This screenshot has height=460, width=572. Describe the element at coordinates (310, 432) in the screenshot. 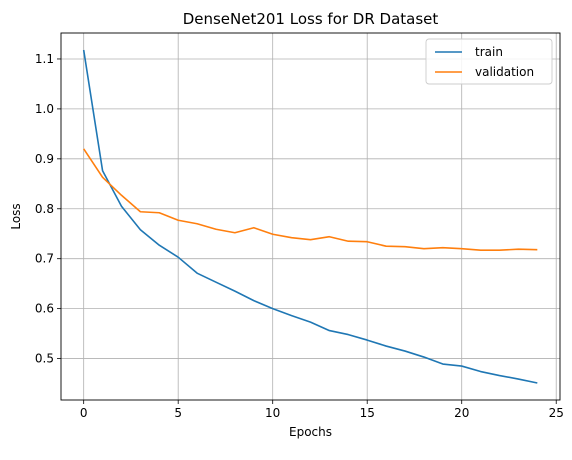

I see `x-axis-label: Epochs` at that location.